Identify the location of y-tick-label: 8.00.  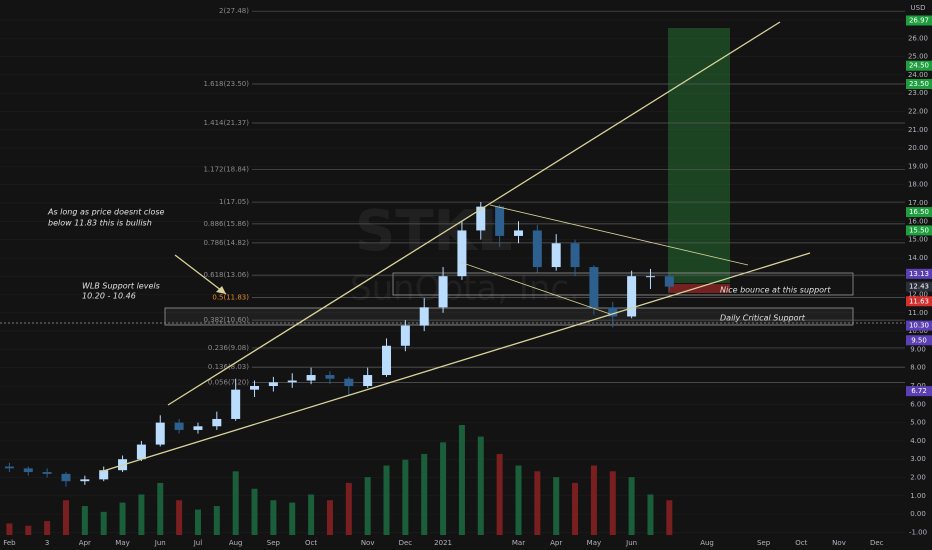
(918, 368).